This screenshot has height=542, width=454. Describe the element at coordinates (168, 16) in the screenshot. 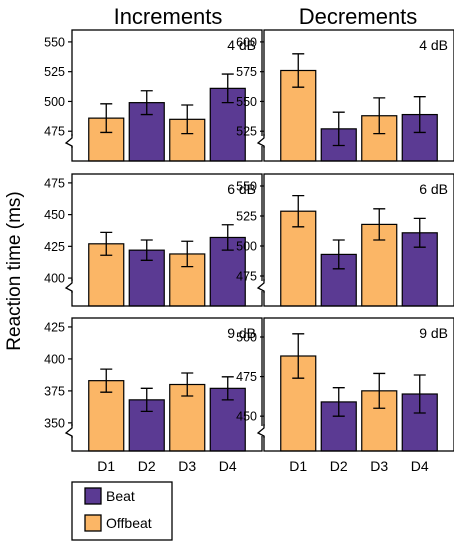

I see `column-title-increments: Increments` at that location.